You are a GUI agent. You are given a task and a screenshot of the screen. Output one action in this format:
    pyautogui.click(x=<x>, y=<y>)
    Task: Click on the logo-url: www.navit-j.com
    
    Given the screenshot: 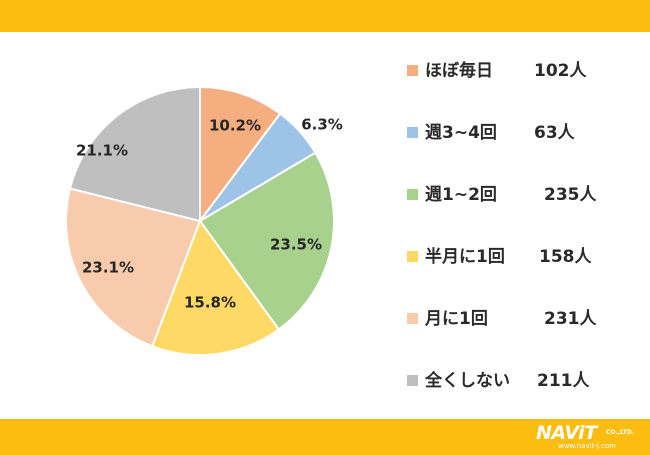 What is the action you would take?
    pyautogui.click(x=587, y=446)
    